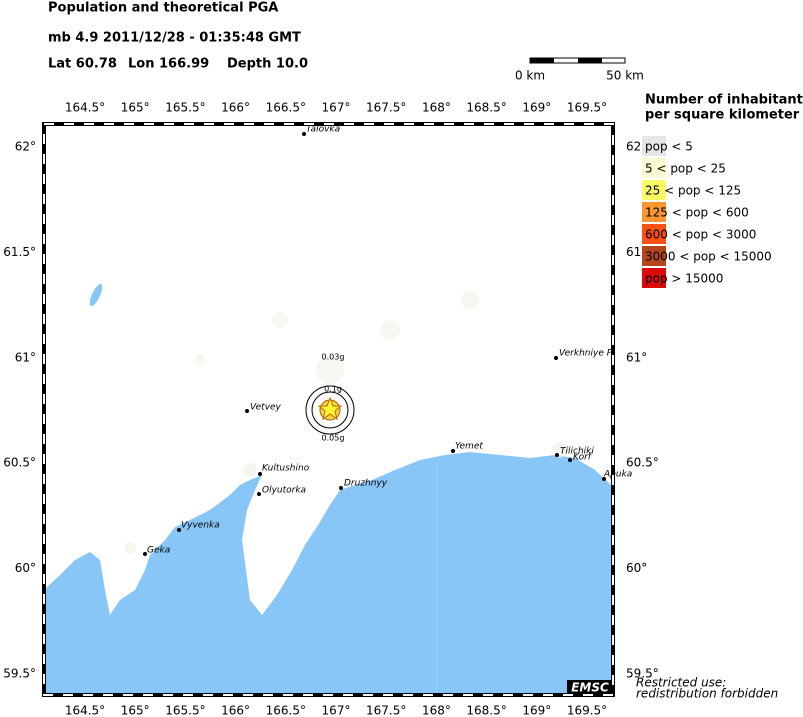  What do you see at coordinates (708, 257) in the screenshot?
I see `legend-label: 3000 < pop < 15000` at bounding box center [708, 257].